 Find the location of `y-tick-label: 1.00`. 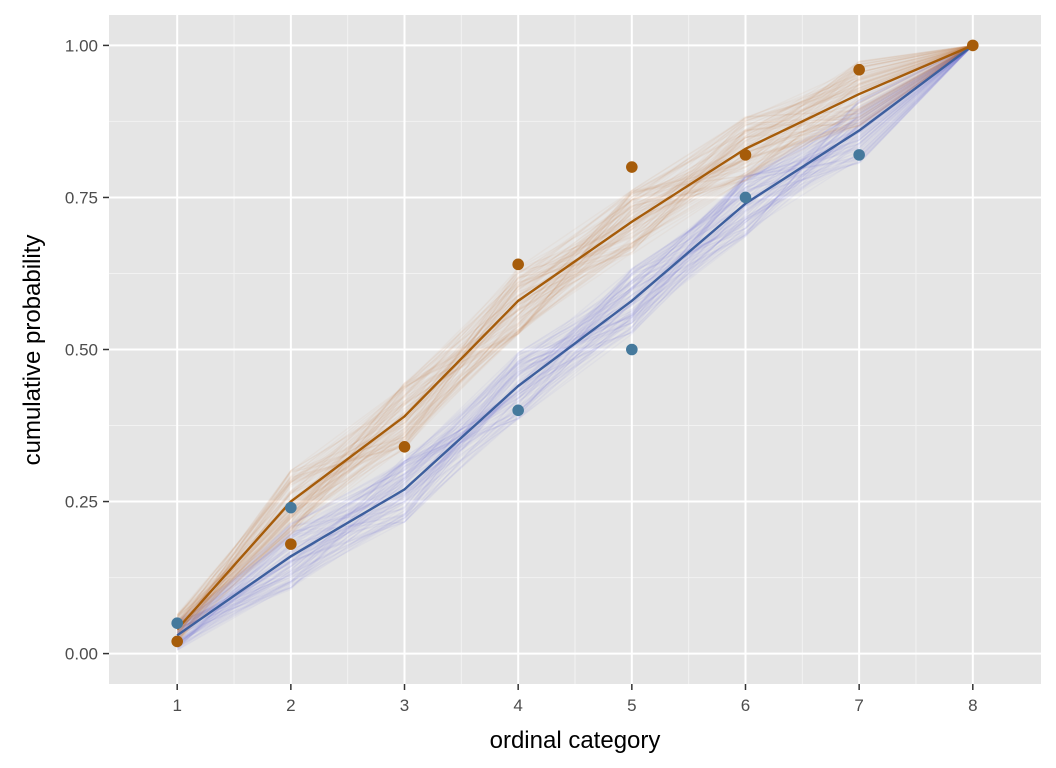

y-tick-label: 1.00 is located at coordinates (81, 45).